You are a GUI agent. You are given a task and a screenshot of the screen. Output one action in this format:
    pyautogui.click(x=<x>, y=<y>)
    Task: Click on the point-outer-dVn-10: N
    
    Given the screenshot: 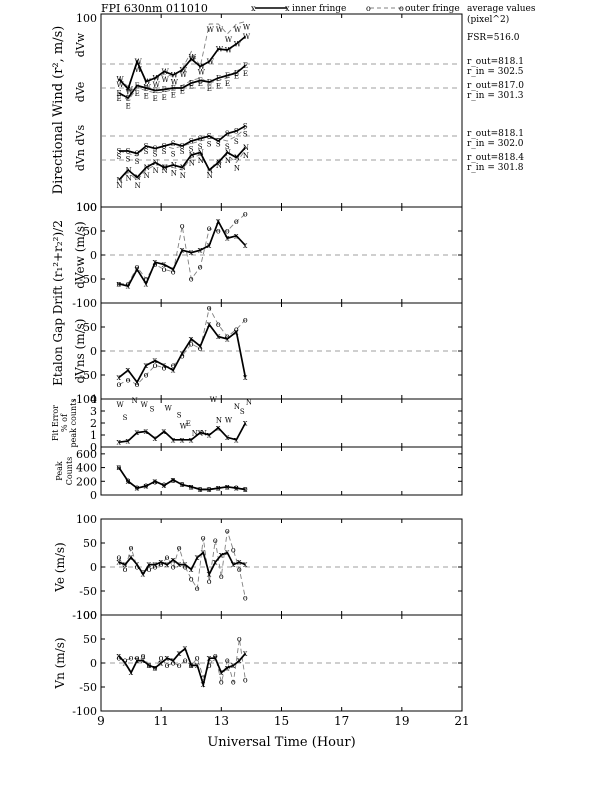 What is the action you would take?
    pyautogui.click(x=210, y=176)
    